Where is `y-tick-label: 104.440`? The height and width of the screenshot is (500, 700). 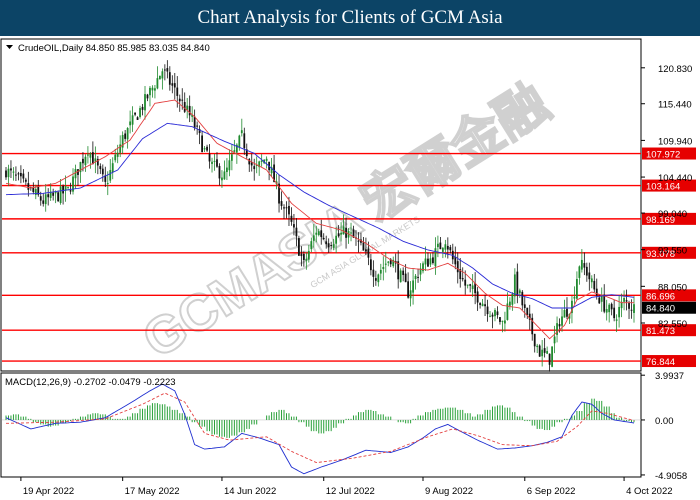 y-tick-label: 104.440 is located at coordinates (675, 178).